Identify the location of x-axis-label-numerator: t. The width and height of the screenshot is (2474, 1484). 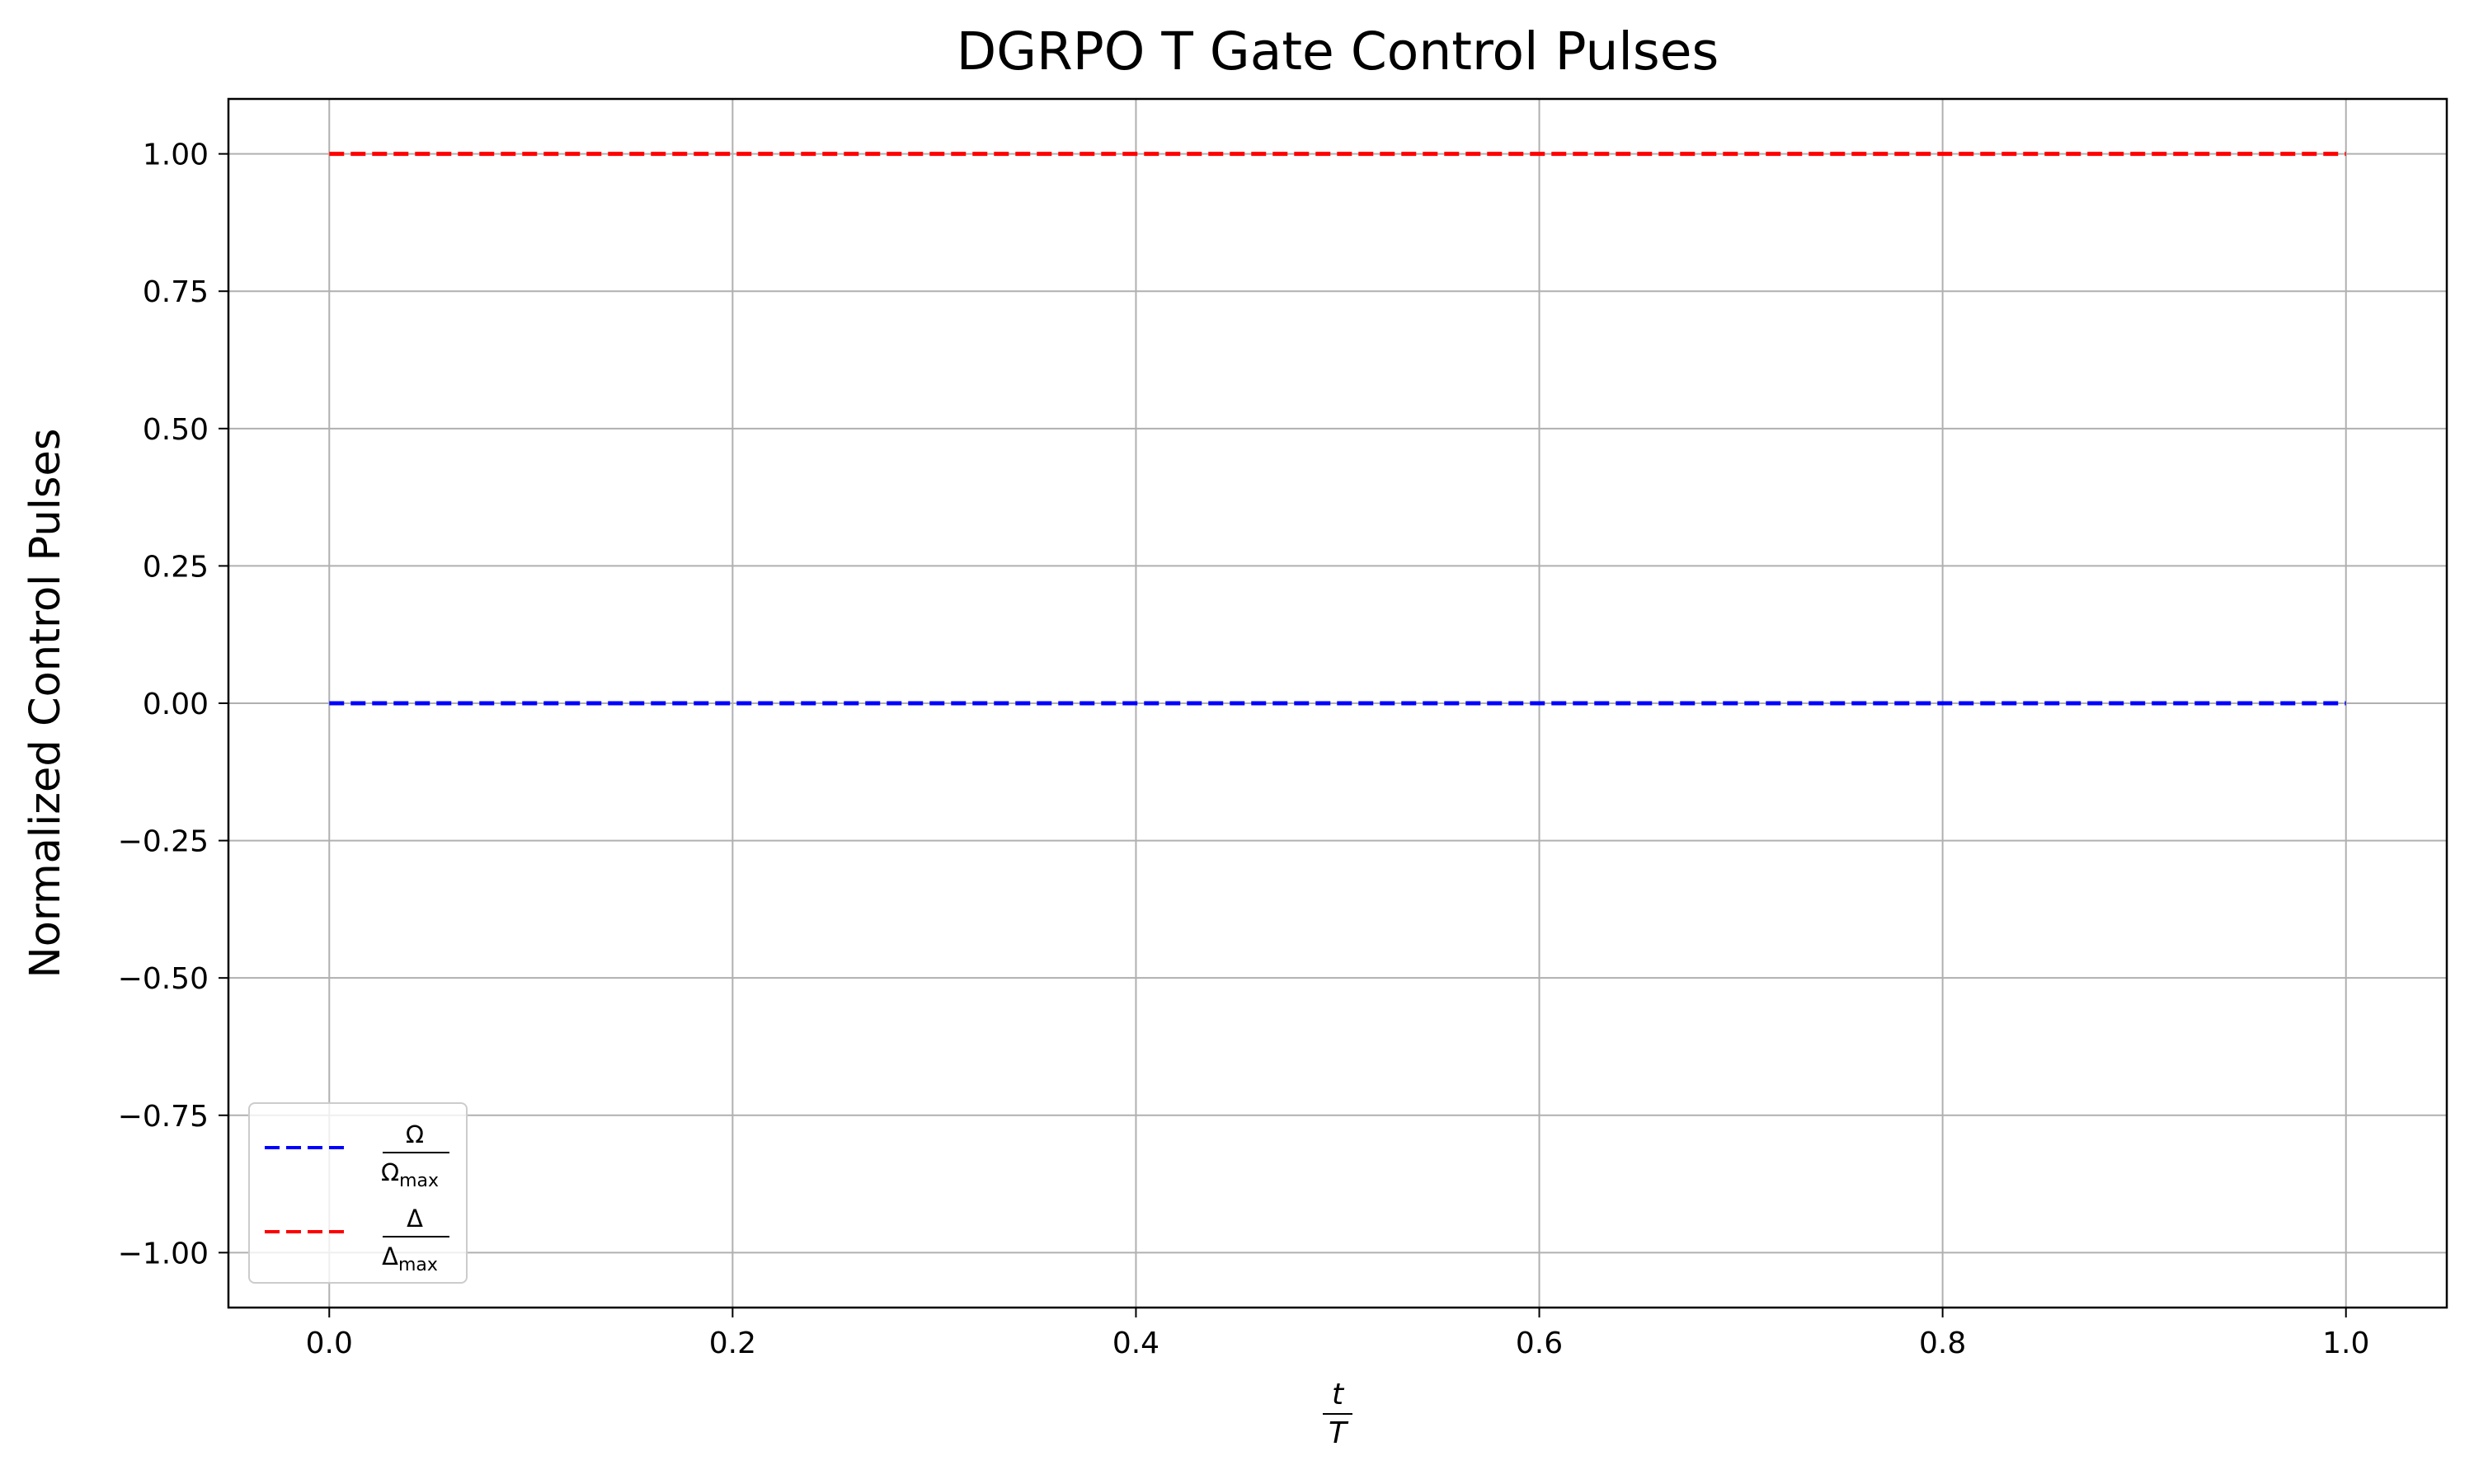
(1338, 1394).